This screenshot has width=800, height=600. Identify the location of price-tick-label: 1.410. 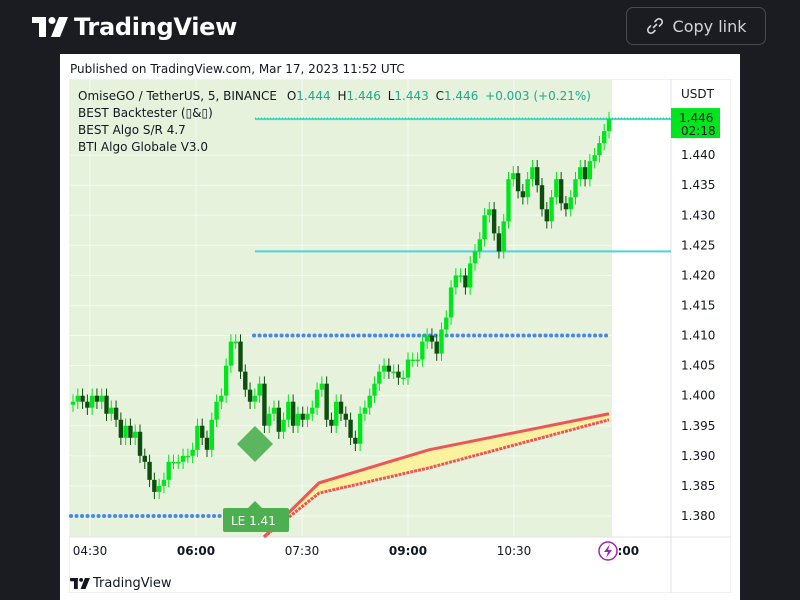
(698, 336).